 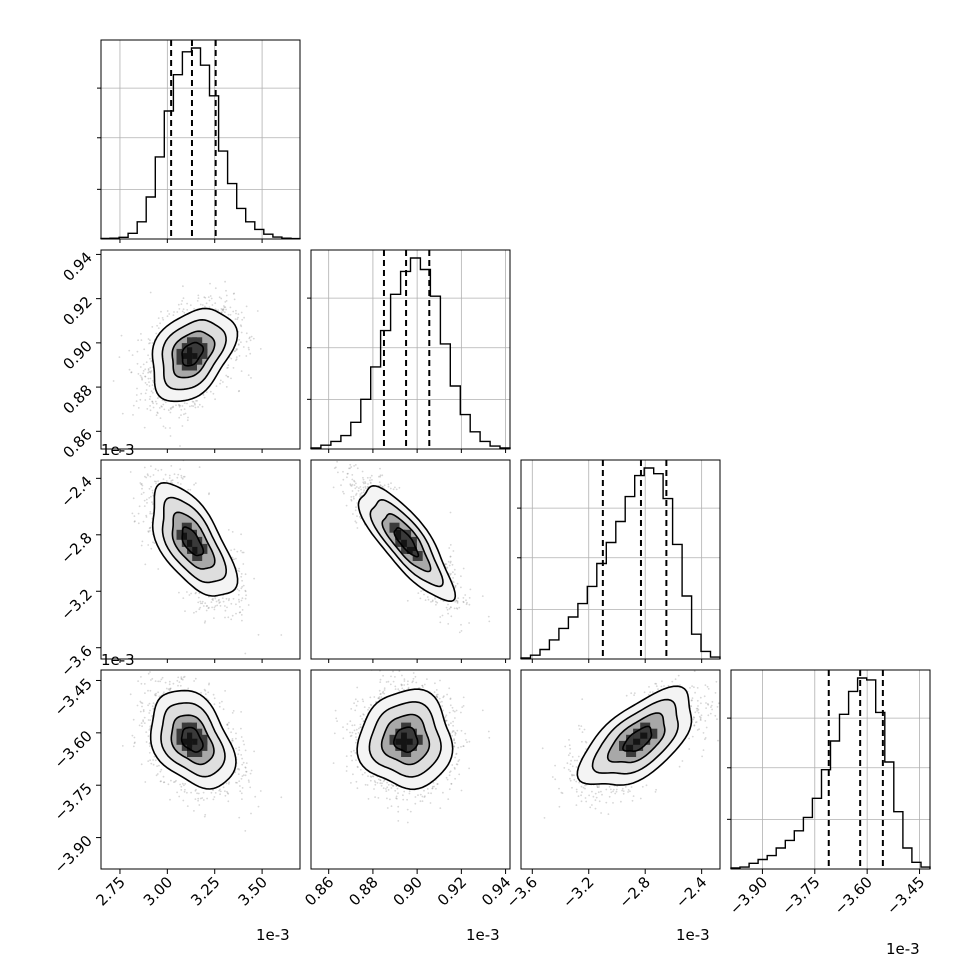 I want to click on x-tick-label: 3.50, so click(x=253, y=891).